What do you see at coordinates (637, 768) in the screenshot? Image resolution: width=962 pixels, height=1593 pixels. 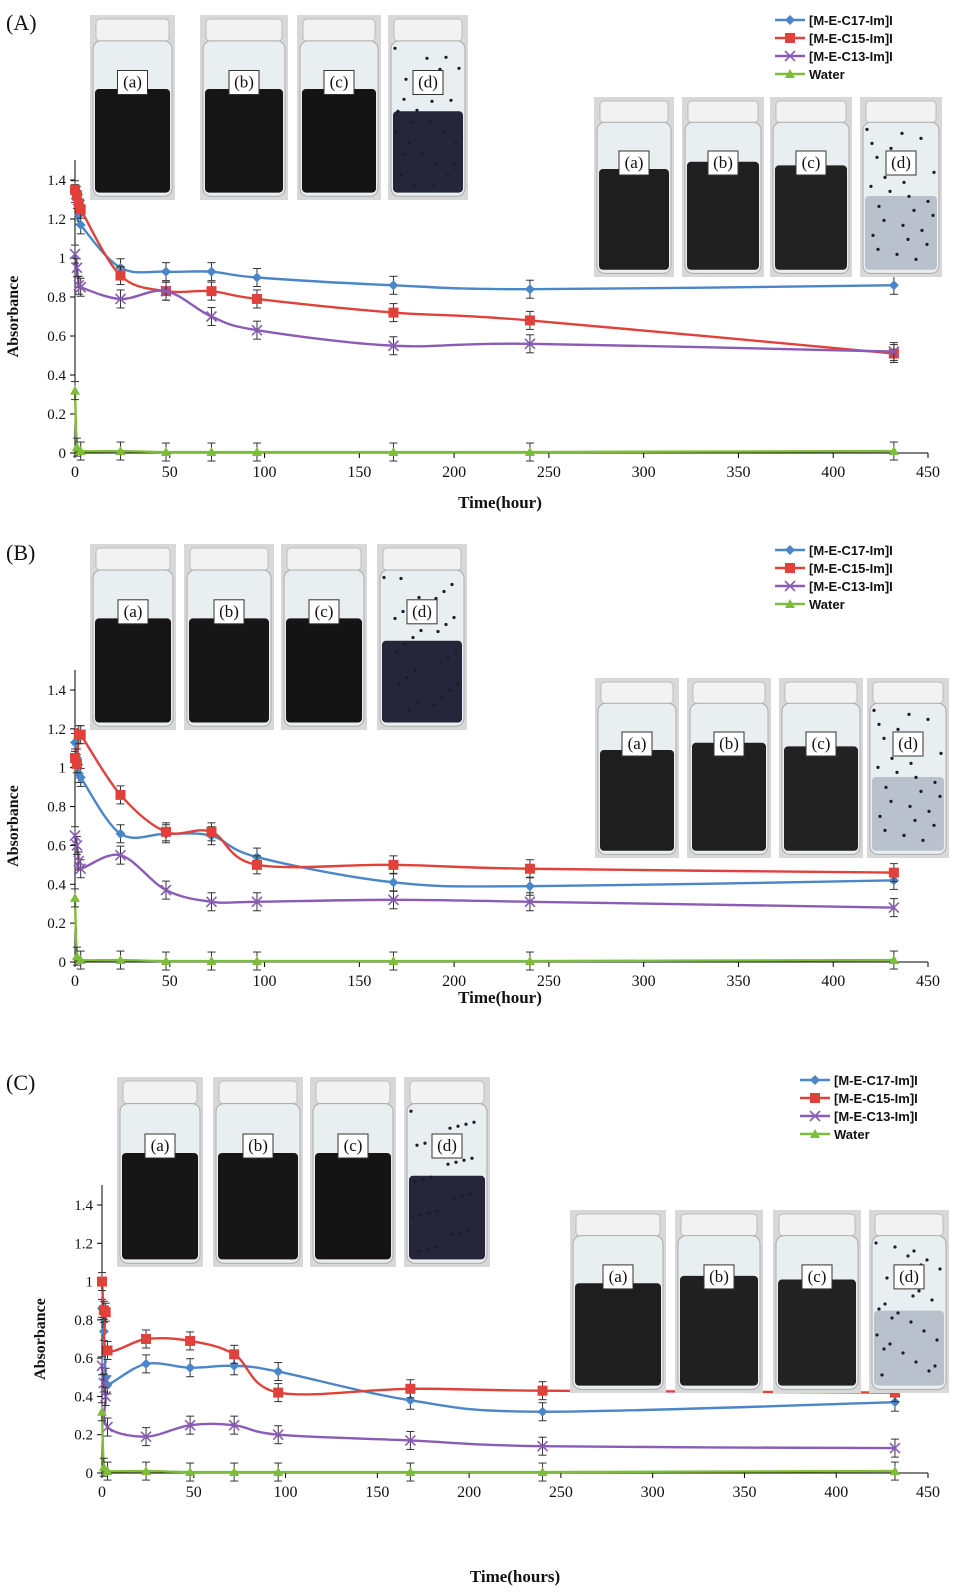 I see `vial-photo-right-1: (a)` at bounding box center [637, 768].